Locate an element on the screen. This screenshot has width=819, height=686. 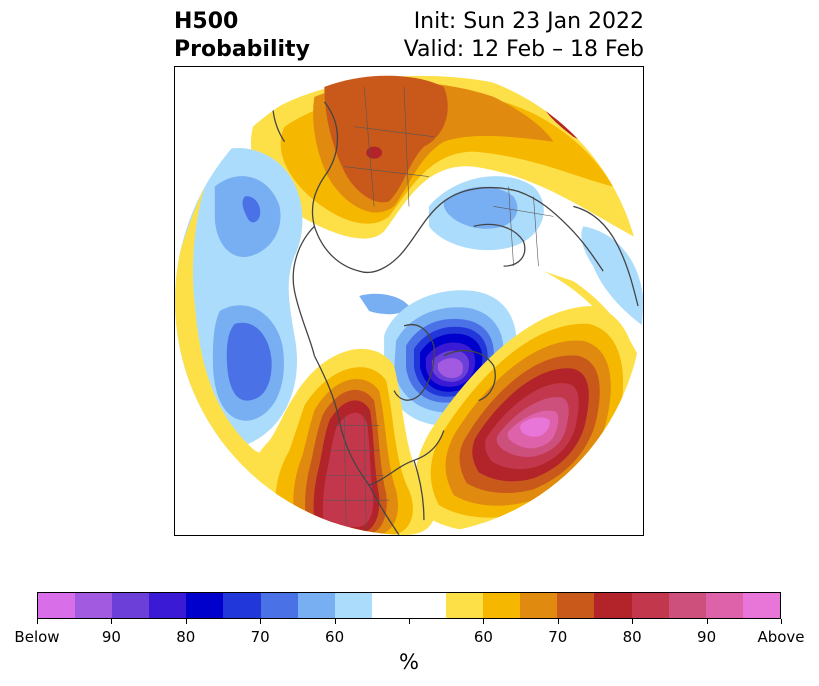
colorbar-tick-label: Below is located at coordinates (37, 637).